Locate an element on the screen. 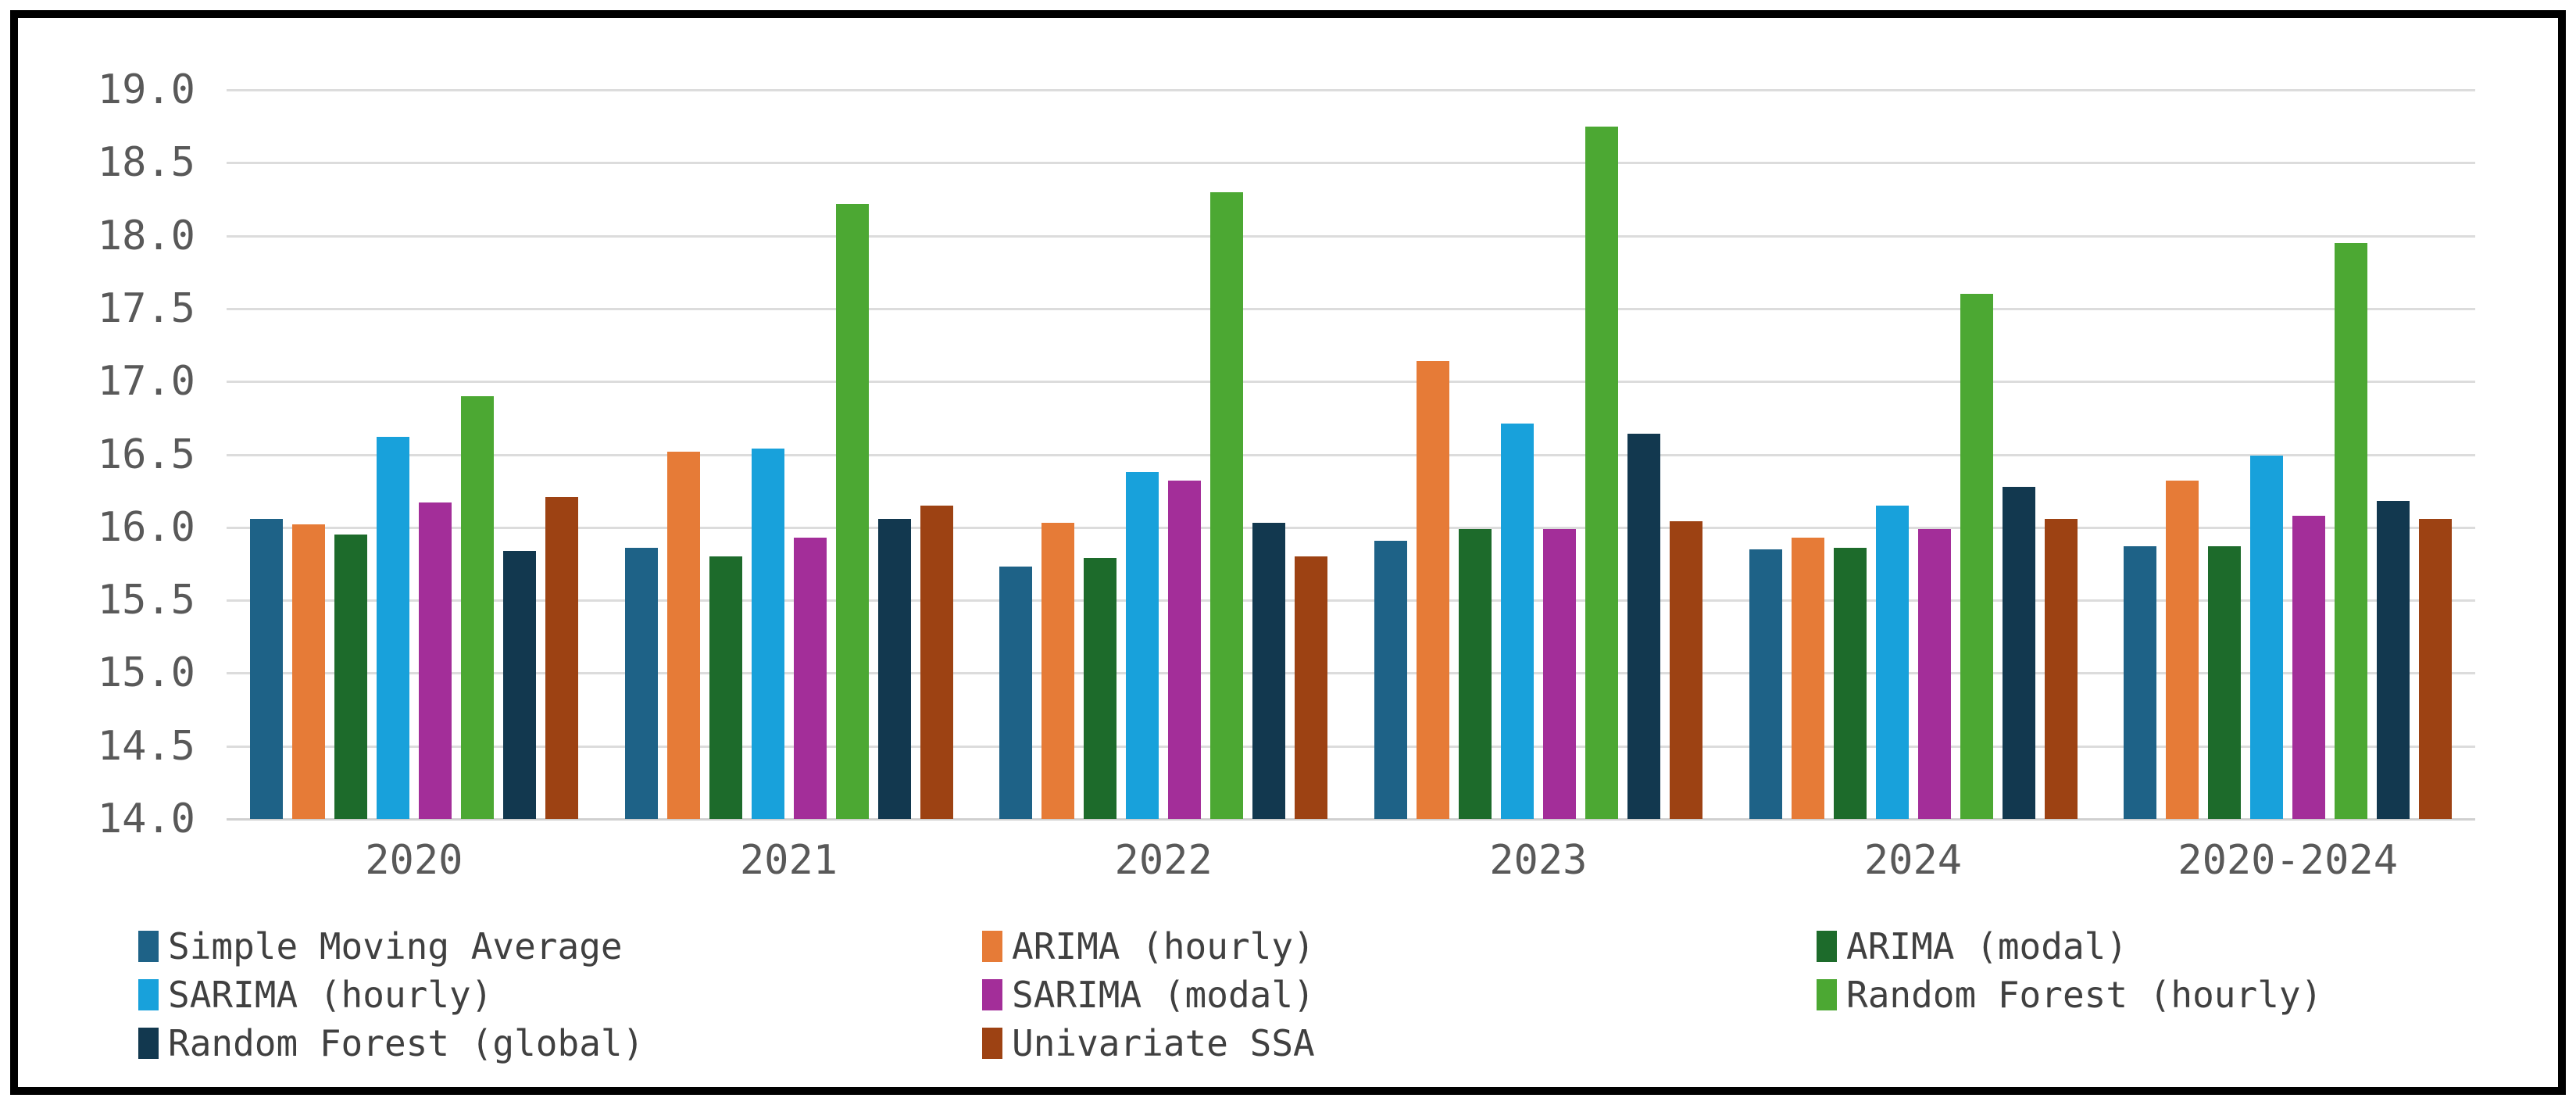  bar-arima-hourly-2023 is located at coordinates (1433, 590).